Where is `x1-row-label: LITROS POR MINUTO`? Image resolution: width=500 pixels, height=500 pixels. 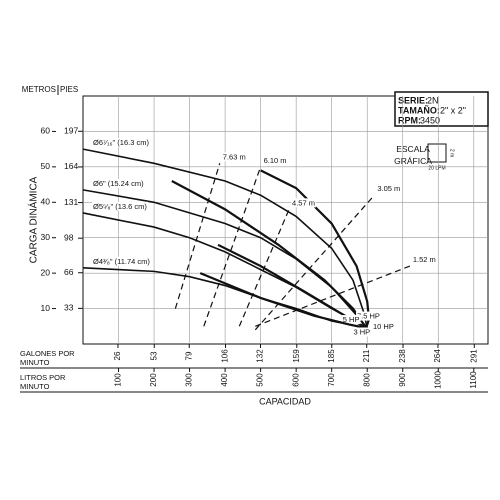
x1-row-label: LITROS POR MINUTO is located at coordinates (43, 382).